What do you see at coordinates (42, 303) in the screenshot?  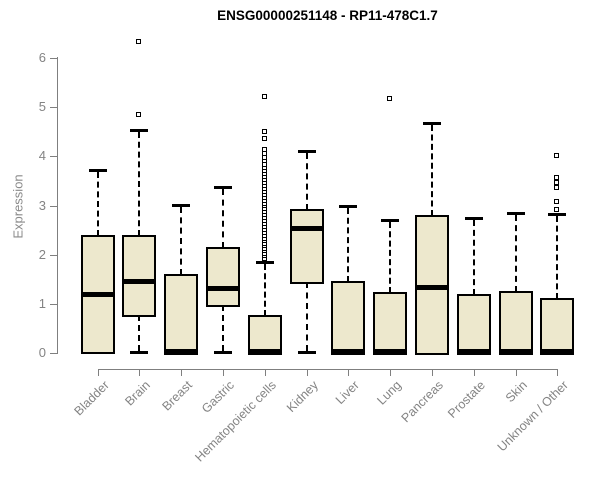 I see `y-tick-label: 1` at bounding box center [42, 303].